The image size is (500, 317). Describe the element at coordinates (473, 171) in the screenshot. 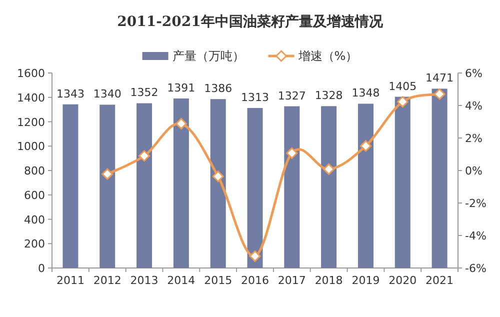

I see `y2-tick-label: 0%` at that location.